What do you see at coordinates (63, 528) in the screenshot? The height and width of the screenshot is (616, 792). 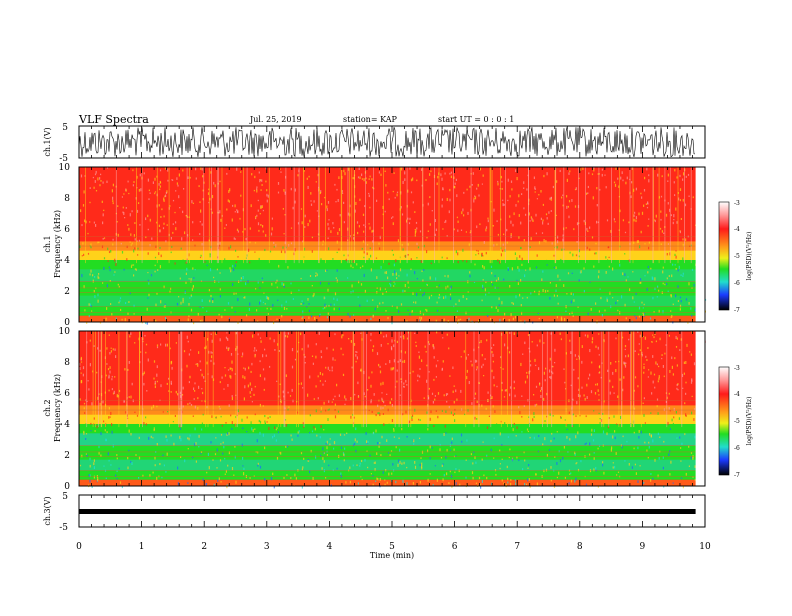 I see `ch3-ytick-bottom: -5` at bounding box center [63, 528].